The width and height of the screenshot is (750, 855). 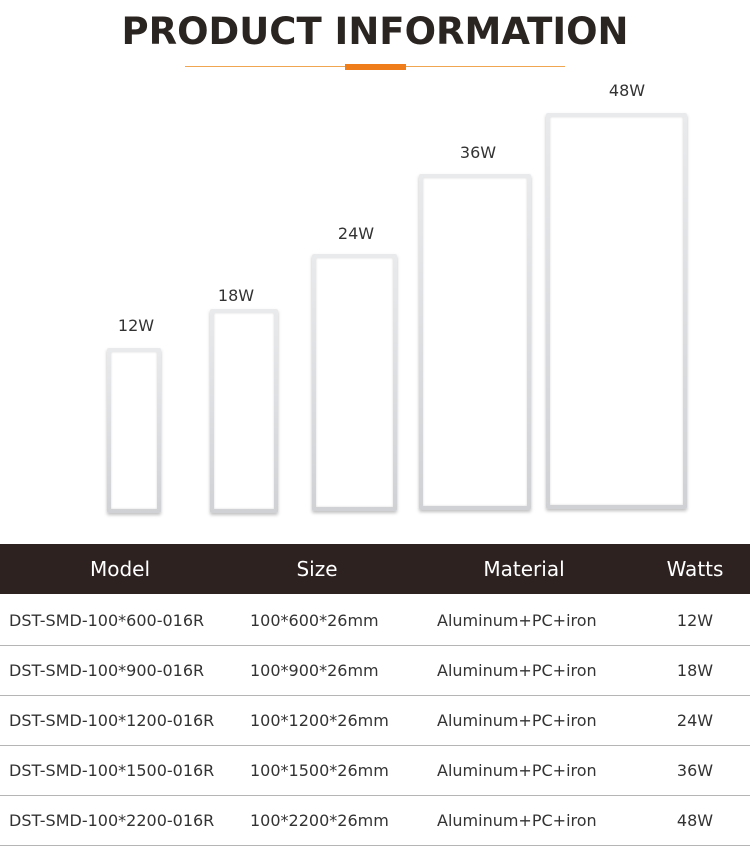 I want to click on title-accent-bar, so click(x=375, y=67).